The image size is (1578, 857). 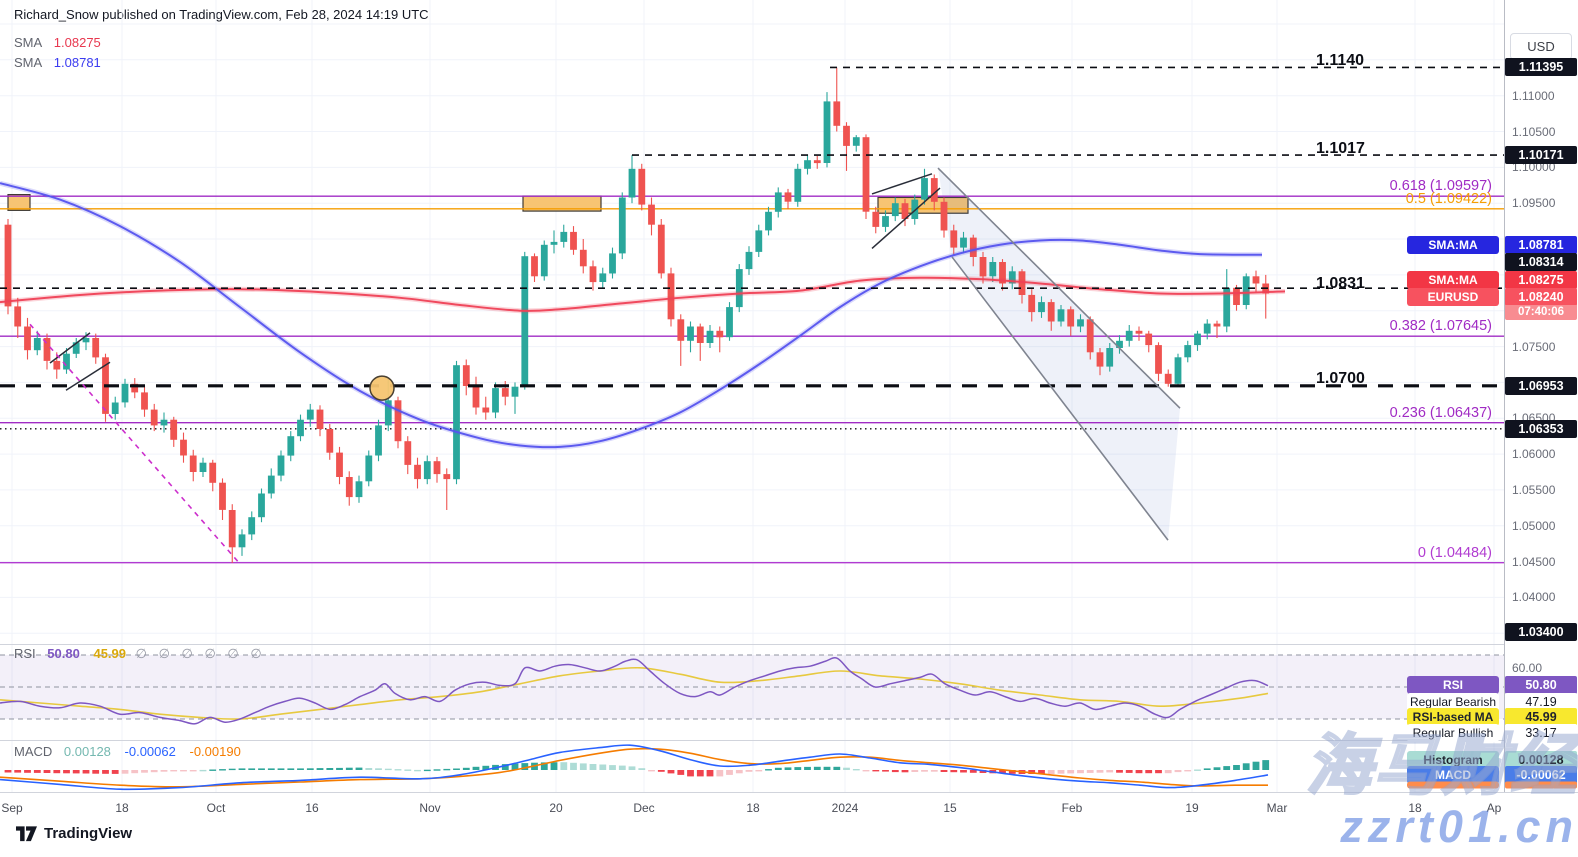 I want to click on time-label-16: 16, so click(x=312, y=808).